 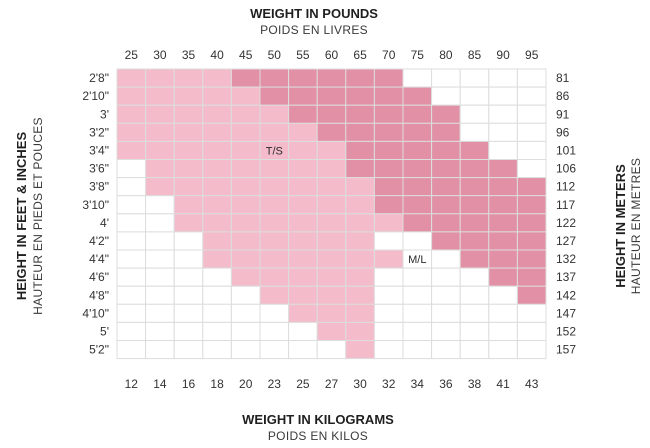 What do you see at coordinates (95, 313) in the screenshot?
I see `height-feet-tick-label: 4'10"` at bounding box center [95, 313].